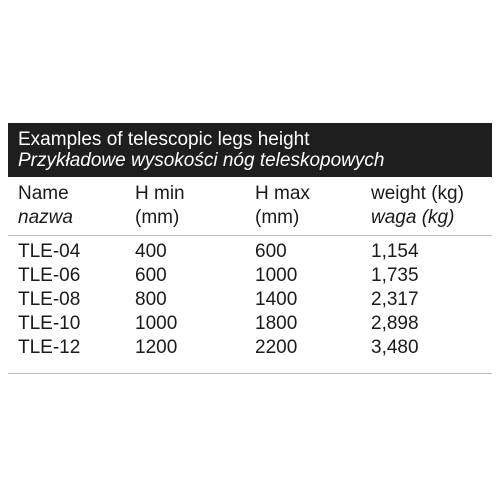 The image size is (500, 500). Describe the element at coordinates (151, 299) in the screenshot. I see `row-h-min: 800` at that location.